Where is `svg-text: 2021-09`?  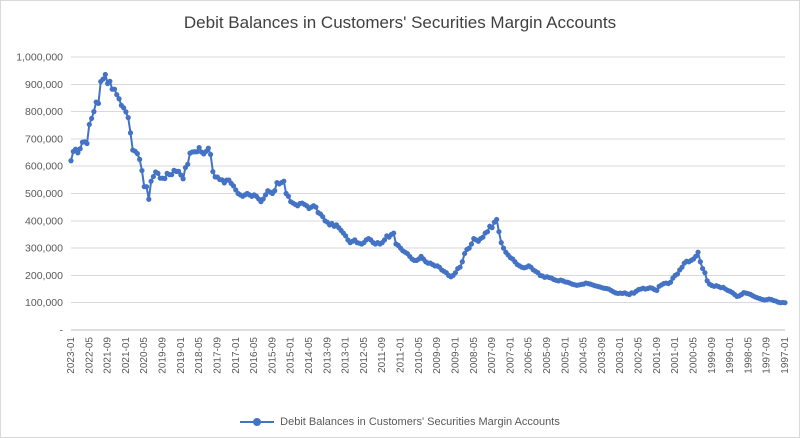 svg-text: 2021-09 is located at coordinates (108, 355).